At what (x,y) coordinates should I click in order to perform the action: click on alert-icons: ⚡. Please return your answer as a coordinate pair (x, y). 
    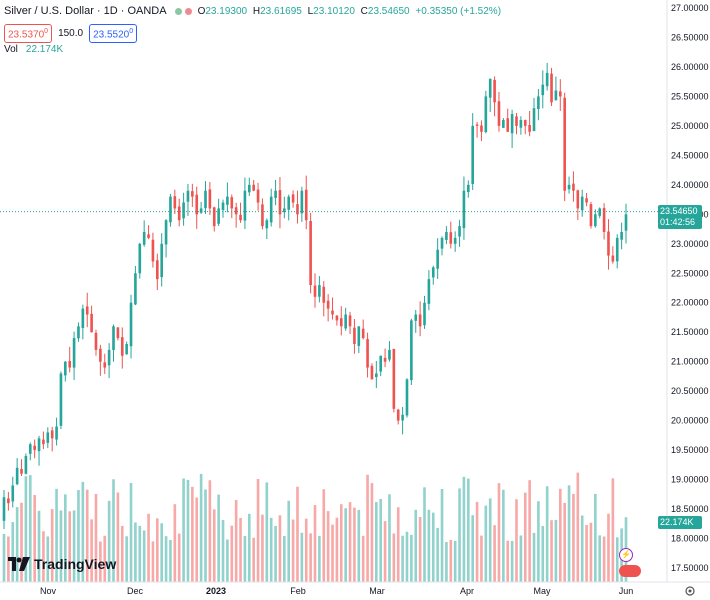
    Looking at the image, I should click on (630, 562).